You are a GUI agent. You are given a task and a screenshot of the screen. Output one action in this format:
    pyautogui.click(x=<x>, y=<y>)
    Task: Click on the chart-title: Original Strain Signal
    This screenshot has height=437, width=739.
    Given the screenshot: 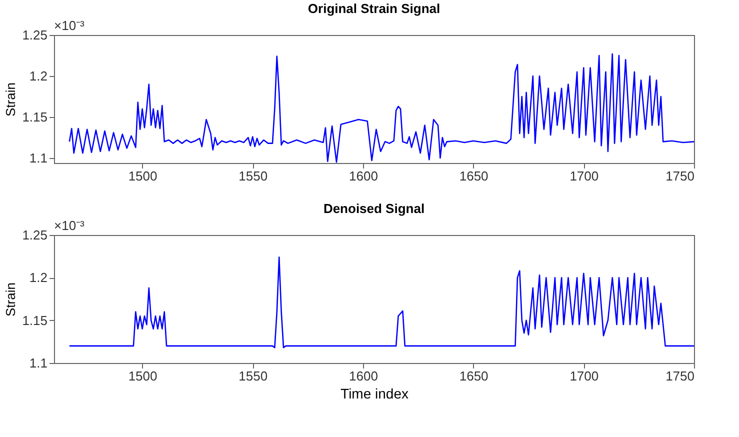 What is the action you would take?
    pyautogui.click(x=374, y=8)
    